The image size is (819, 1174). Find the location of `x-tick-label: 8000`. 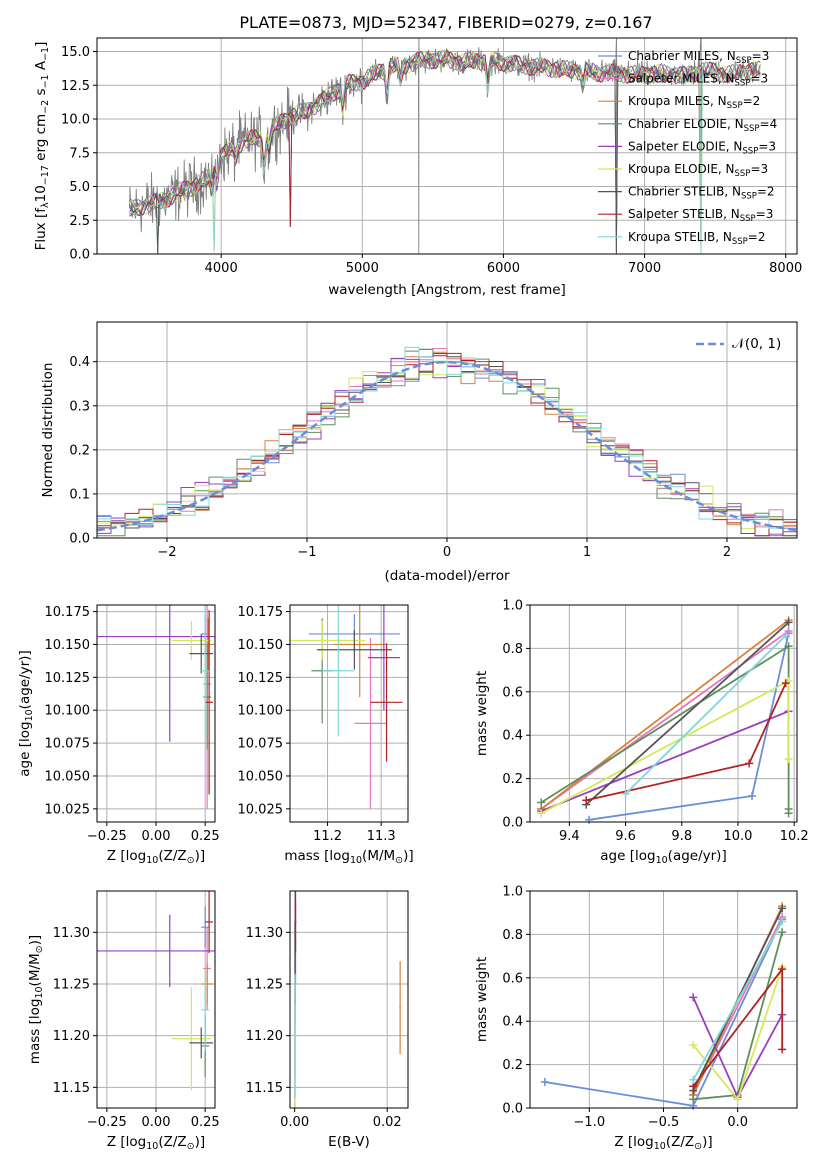

x-tick-label: 8000 is located at coordinates (785, 268).